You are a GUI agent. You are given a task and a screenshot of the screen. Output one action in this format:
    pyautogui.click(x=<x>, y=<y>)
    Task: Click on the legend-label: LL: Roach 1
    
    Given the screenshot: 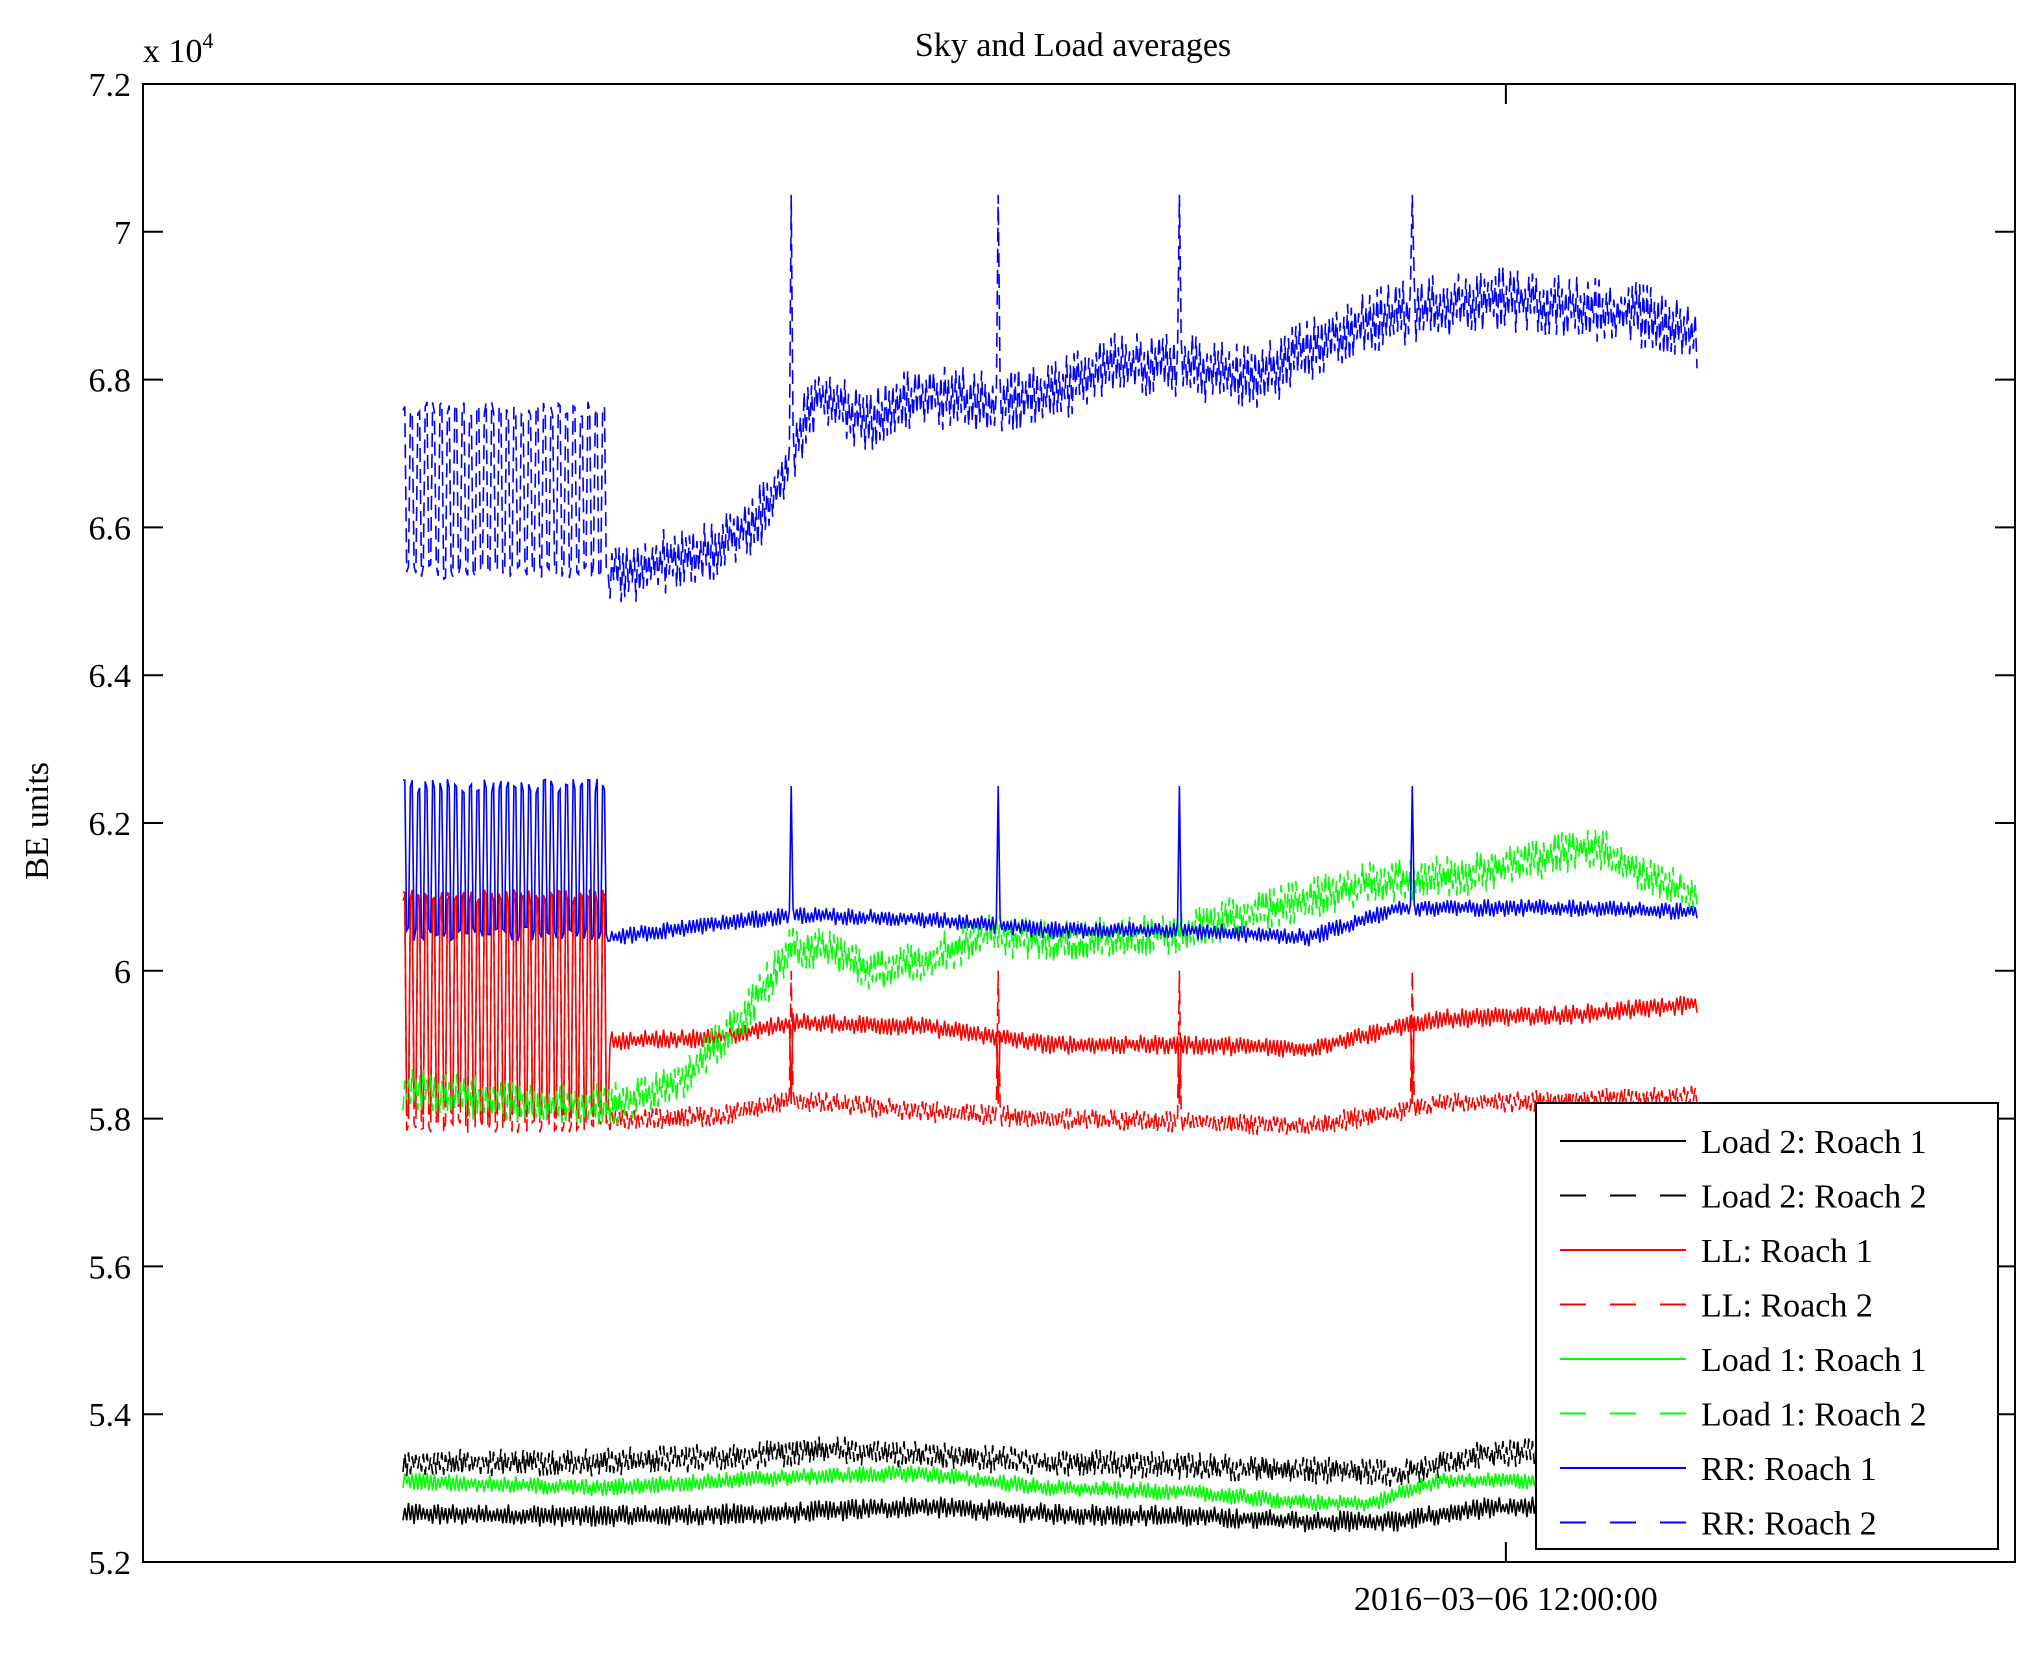 What is the action you would take?
    pyautogui.click(x=1787, y=1251)
    